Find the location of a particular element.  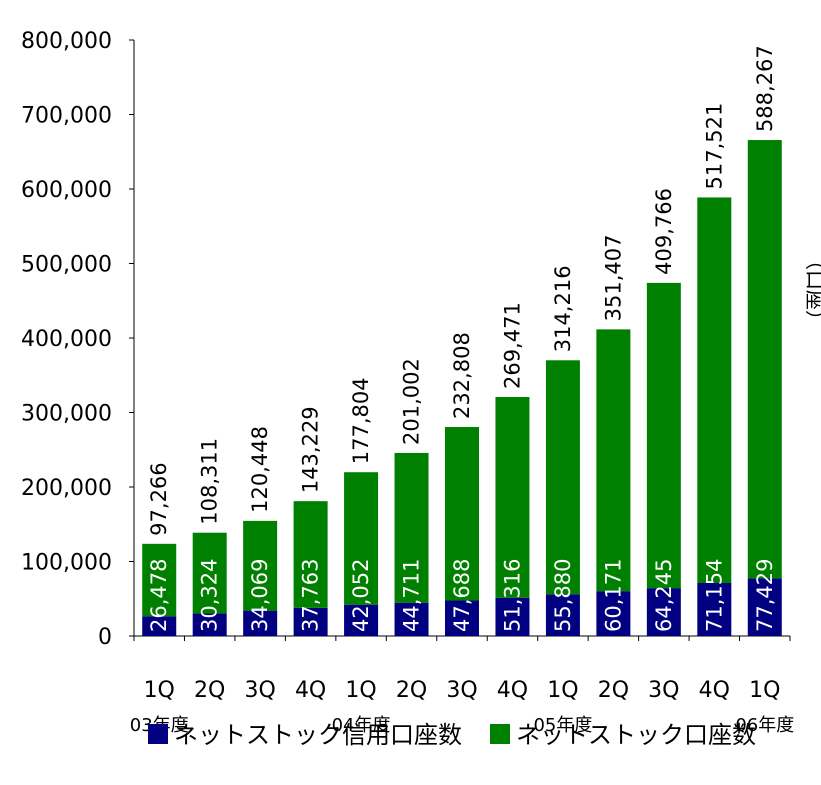

y-tick-label: 0 is located at coordinates (105, 637).